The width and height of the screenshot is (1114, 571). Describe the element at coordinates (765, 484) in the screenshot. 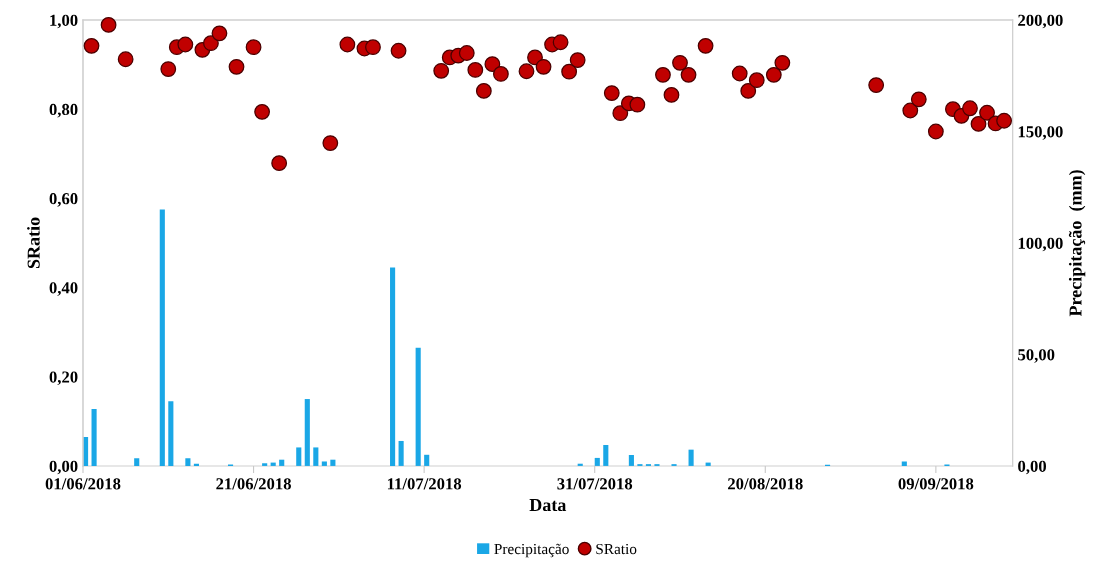

I see `x-tick-label: 20/08/2018` at that location.